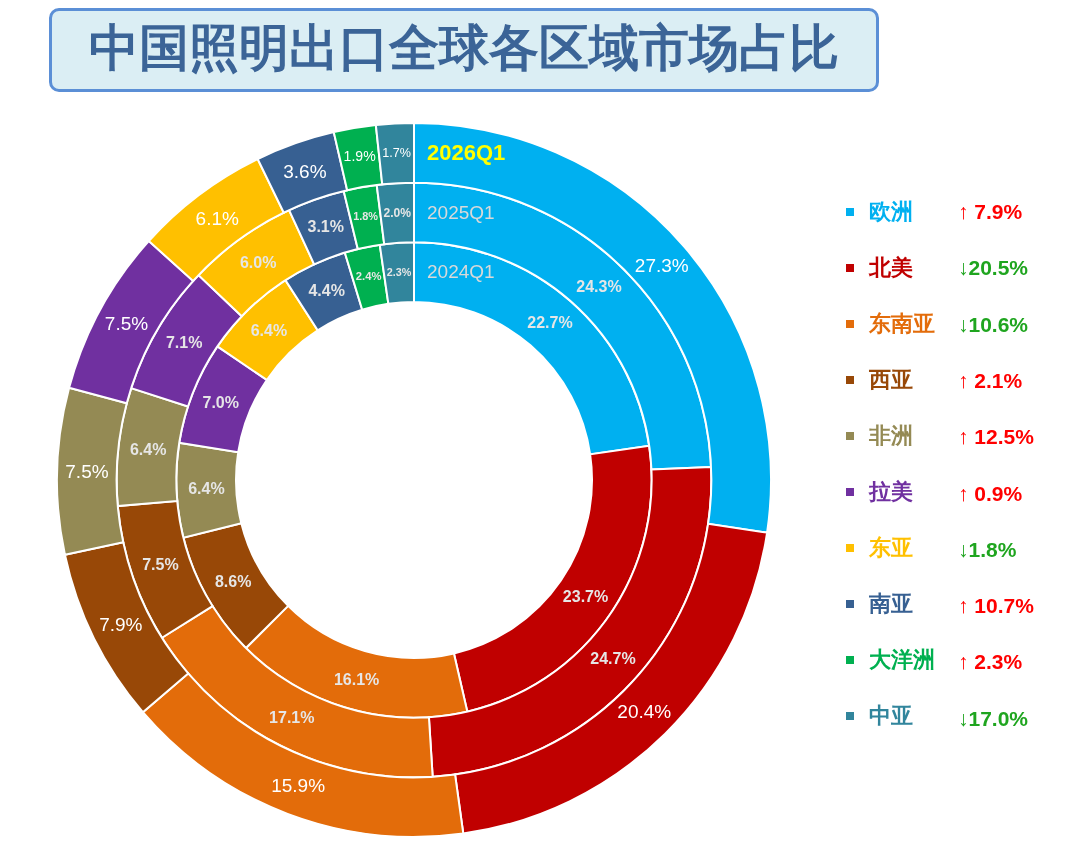  What do you see at coordinates (217, 218) in the screenshot?
I see `data-label: 6.1%` at bounding box center [217, 218].